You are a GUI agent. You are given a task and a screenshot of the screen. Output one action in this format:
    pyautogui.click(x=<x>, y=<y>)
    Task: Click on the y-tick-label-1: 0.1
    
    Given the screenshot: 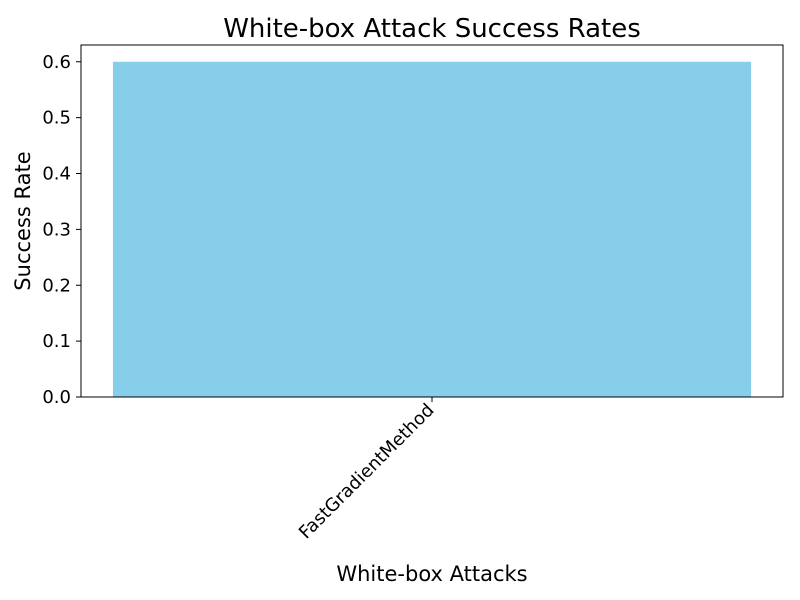 What is the action you would take?
    pyautogui.click(x=56, y=341)
    